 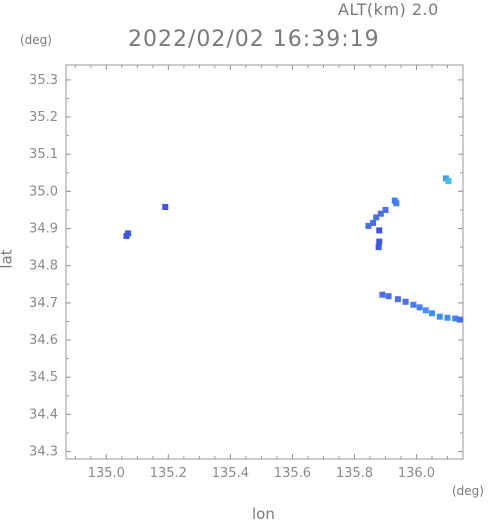 What do you see at coordinates (388, 9) in the screenshot?
I see `altitude-label: ALT(km) 2.0` at bounding box center [388, 9].